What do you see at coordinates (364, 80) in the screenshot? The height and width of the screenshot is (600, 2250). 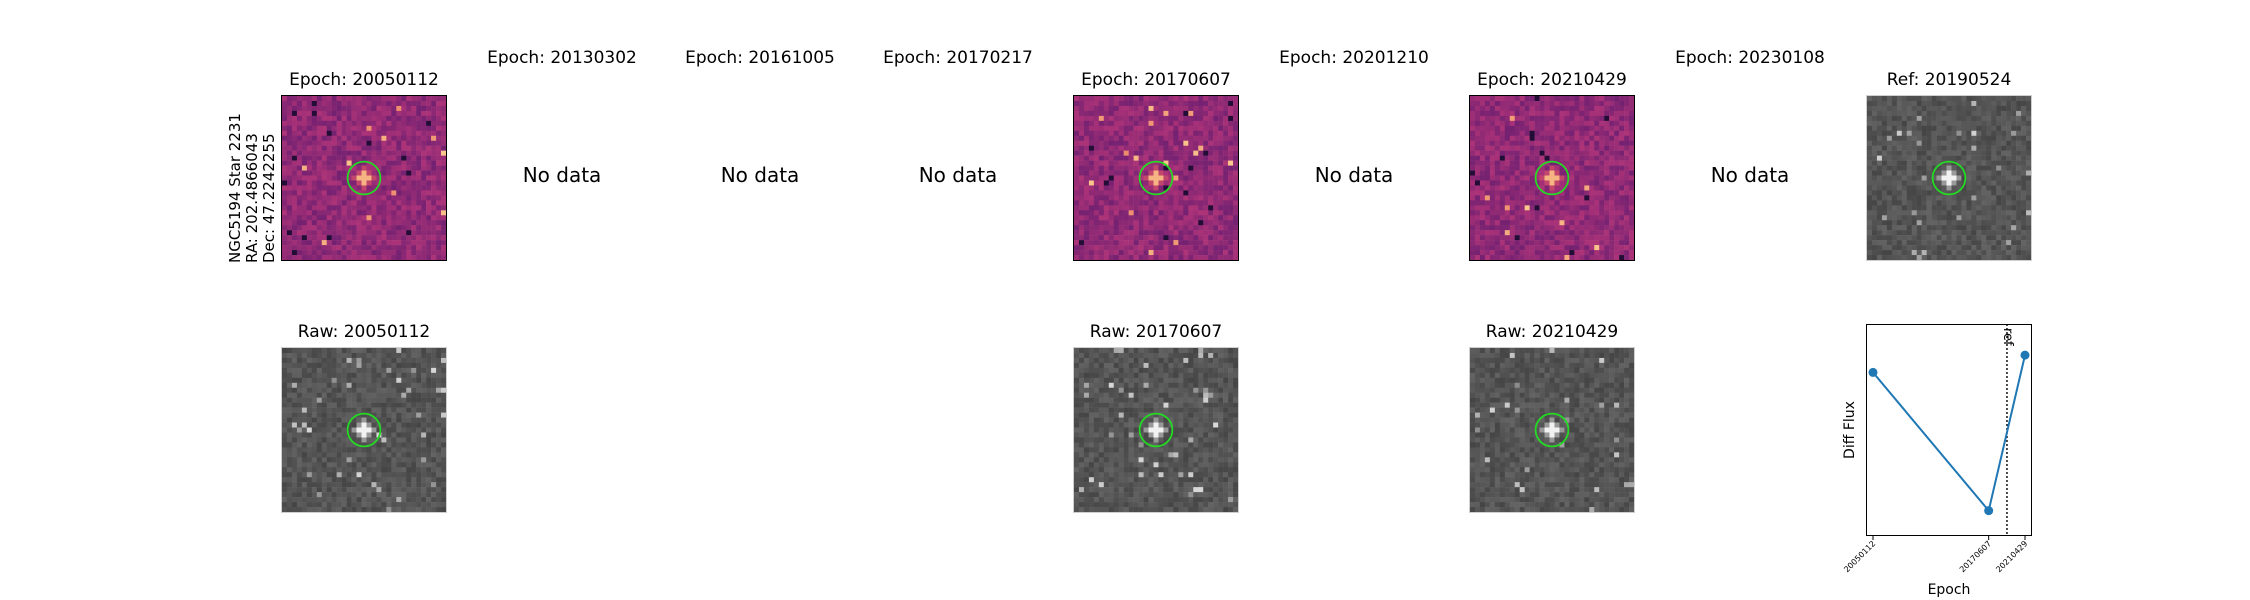 I see `epoch-title-1: Epoch: 20050112` at bounding box center [364, 80].